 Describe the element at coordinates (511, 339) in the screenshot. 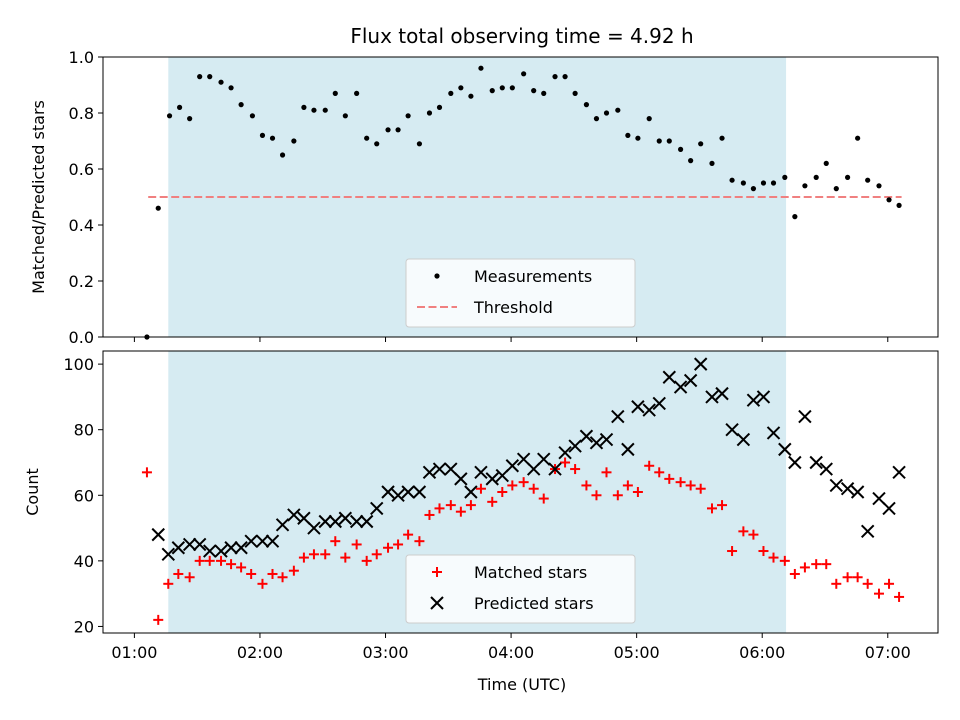

I see `ratio-x-ticks` at that location.